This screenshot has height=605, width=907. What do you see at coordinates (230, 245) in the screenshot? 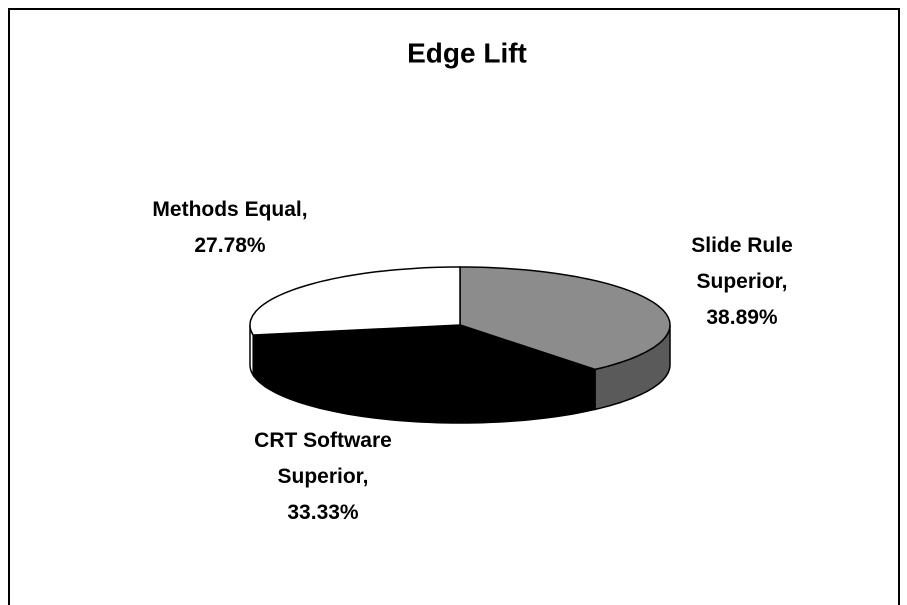
I see `value-label: 27.78%` at bounding box center [230, 245].